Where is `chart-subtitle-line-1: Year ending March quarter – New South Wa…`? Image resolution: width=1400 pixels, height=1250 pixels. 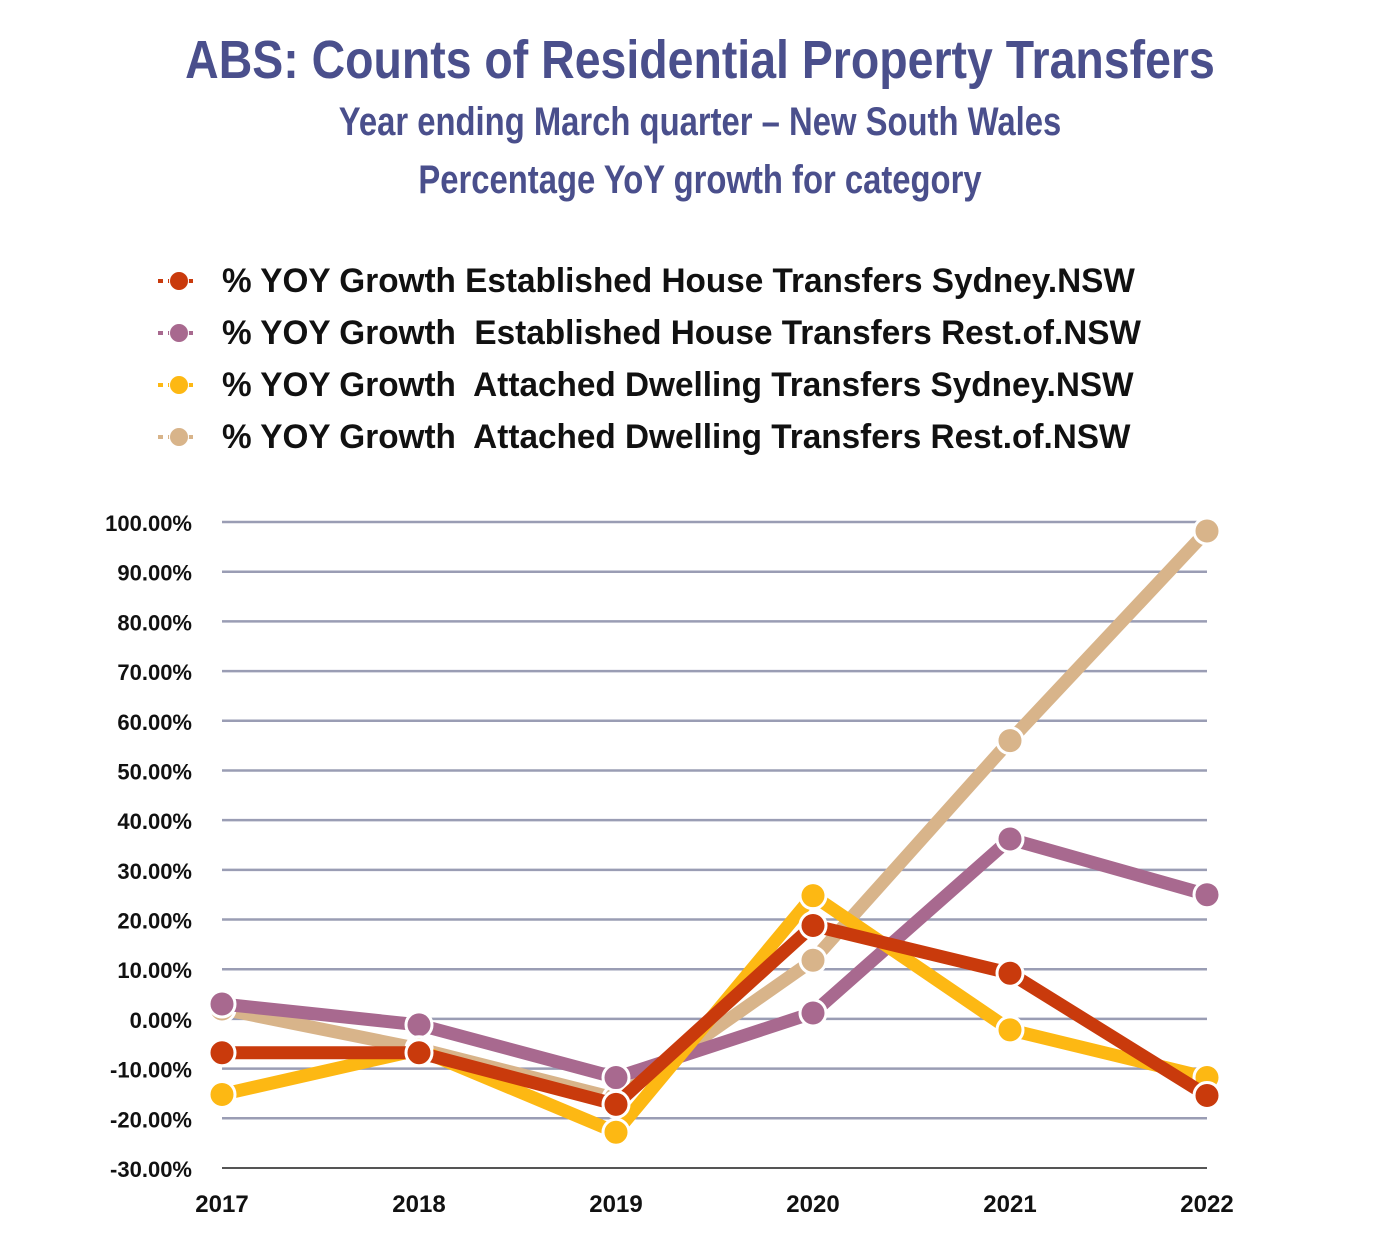
chart-subtitle-line-1: Year ending March quarter – New South Wa… is located at coordinates (700, 121).